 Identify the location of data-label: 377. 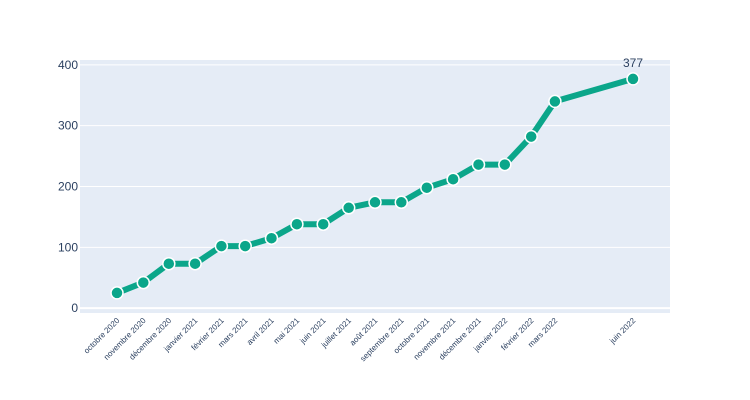
(633, 63).